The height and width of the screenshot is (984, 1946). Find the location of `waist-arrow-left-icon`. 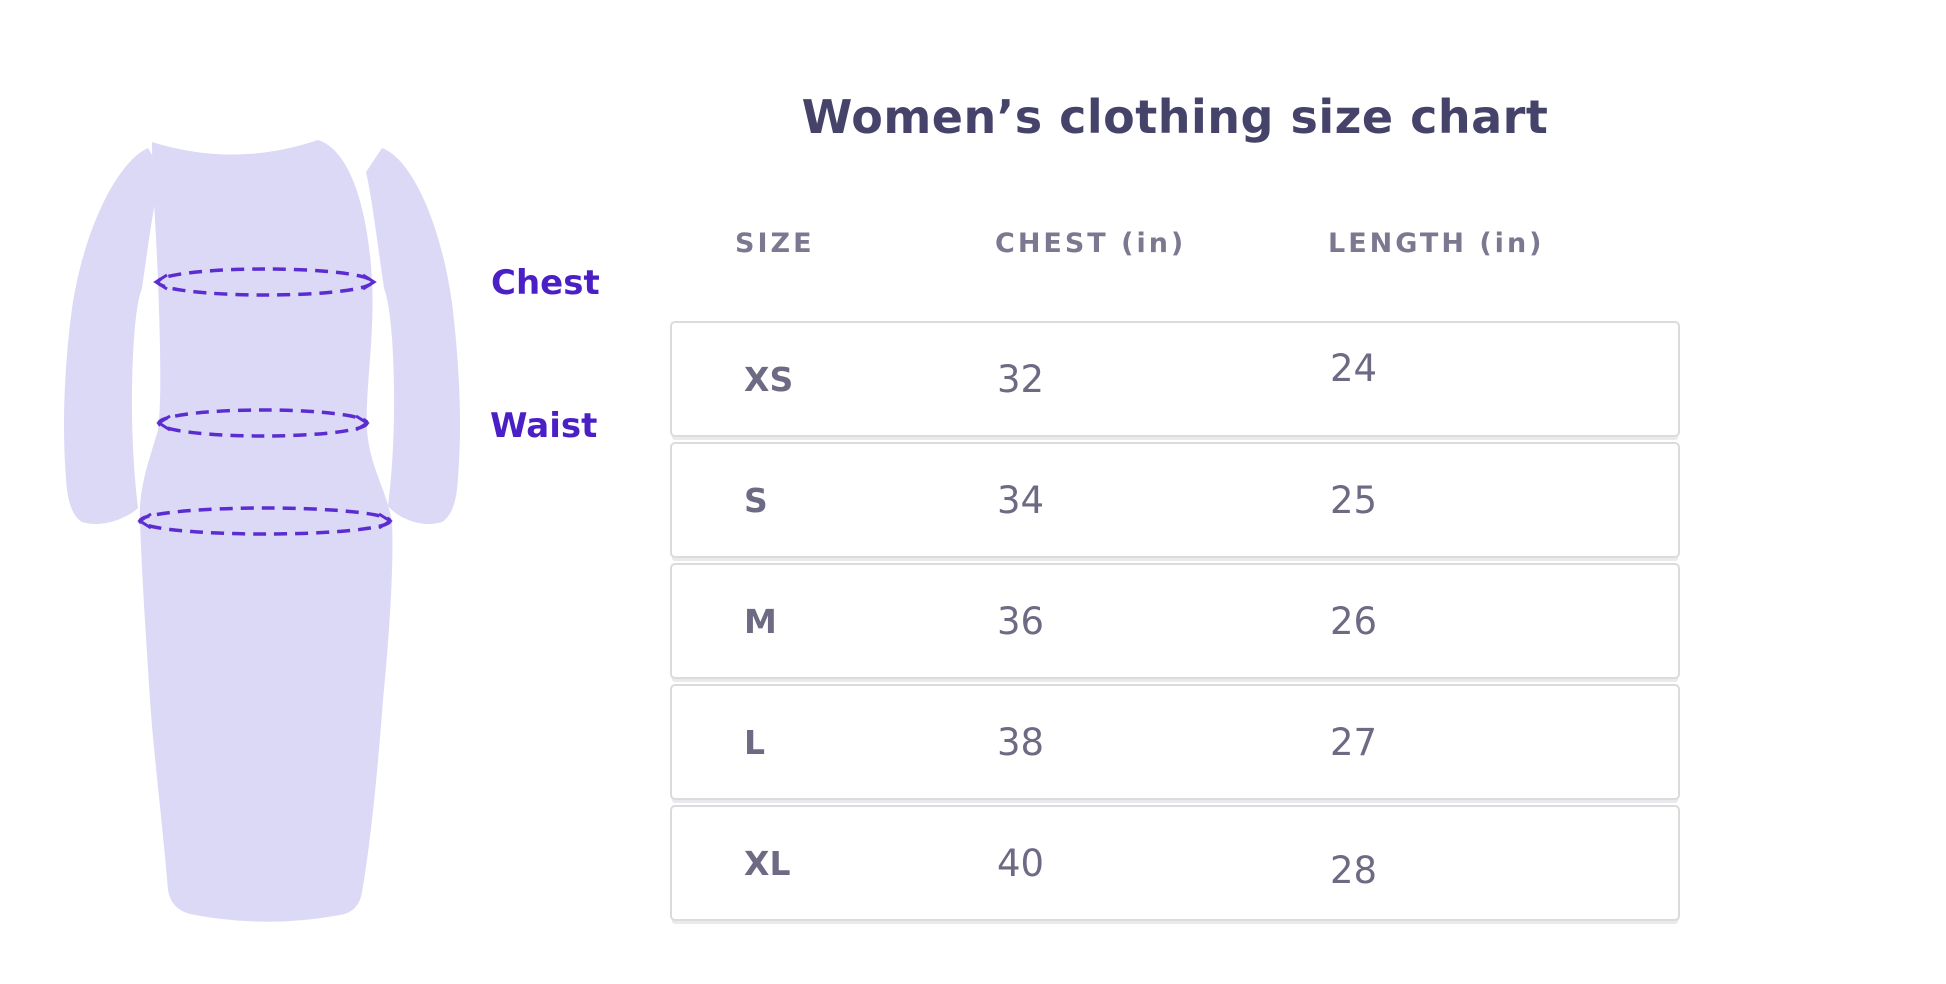

waist-arrow-left-icon is located at coordinates (163, 423).